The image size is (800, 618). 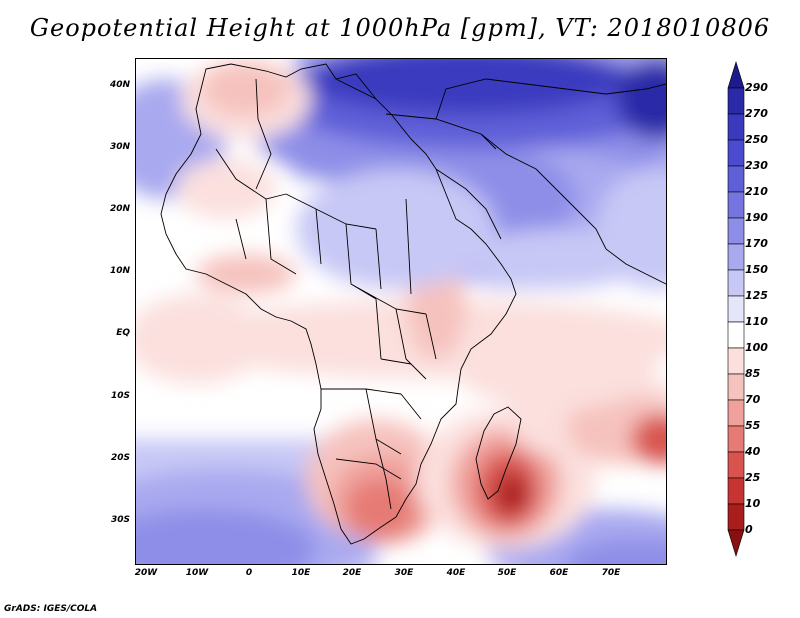 I want to click on colorbar-label-150: 150, so click(x=756, y=269).